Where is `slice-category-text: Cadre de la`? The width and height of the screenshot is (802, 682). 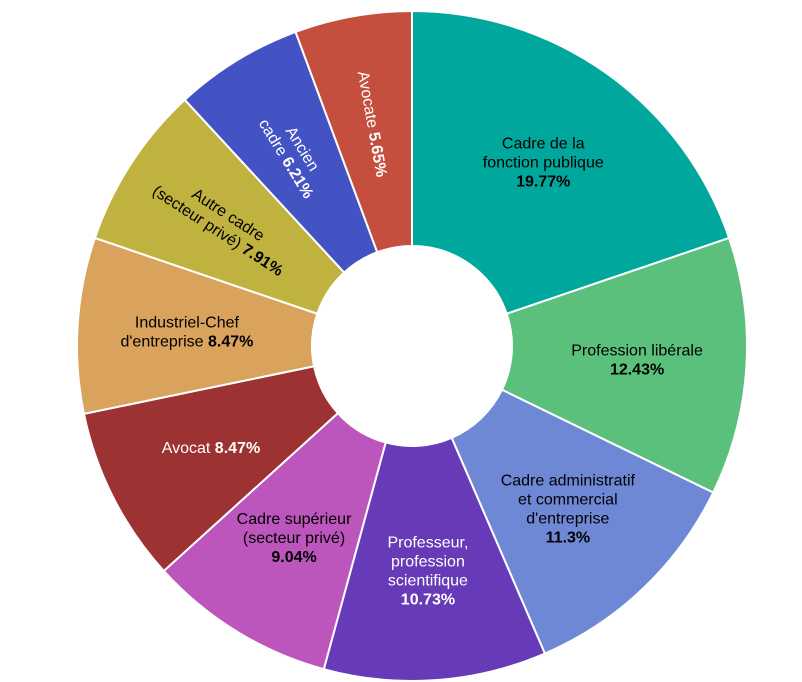 slice-category-text: Cadre de la is located at coordinates (543, 144).